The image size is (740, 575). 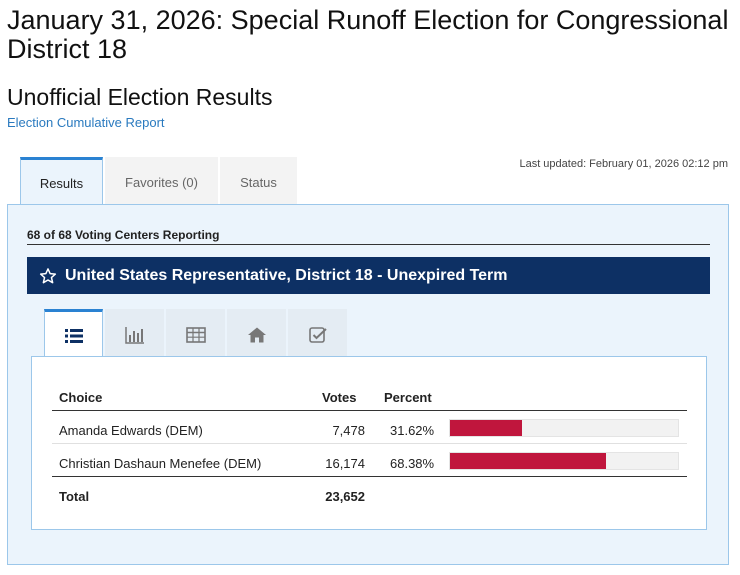 I want to click on row-2-percent: 68.38%, so click(x=412, y=463).